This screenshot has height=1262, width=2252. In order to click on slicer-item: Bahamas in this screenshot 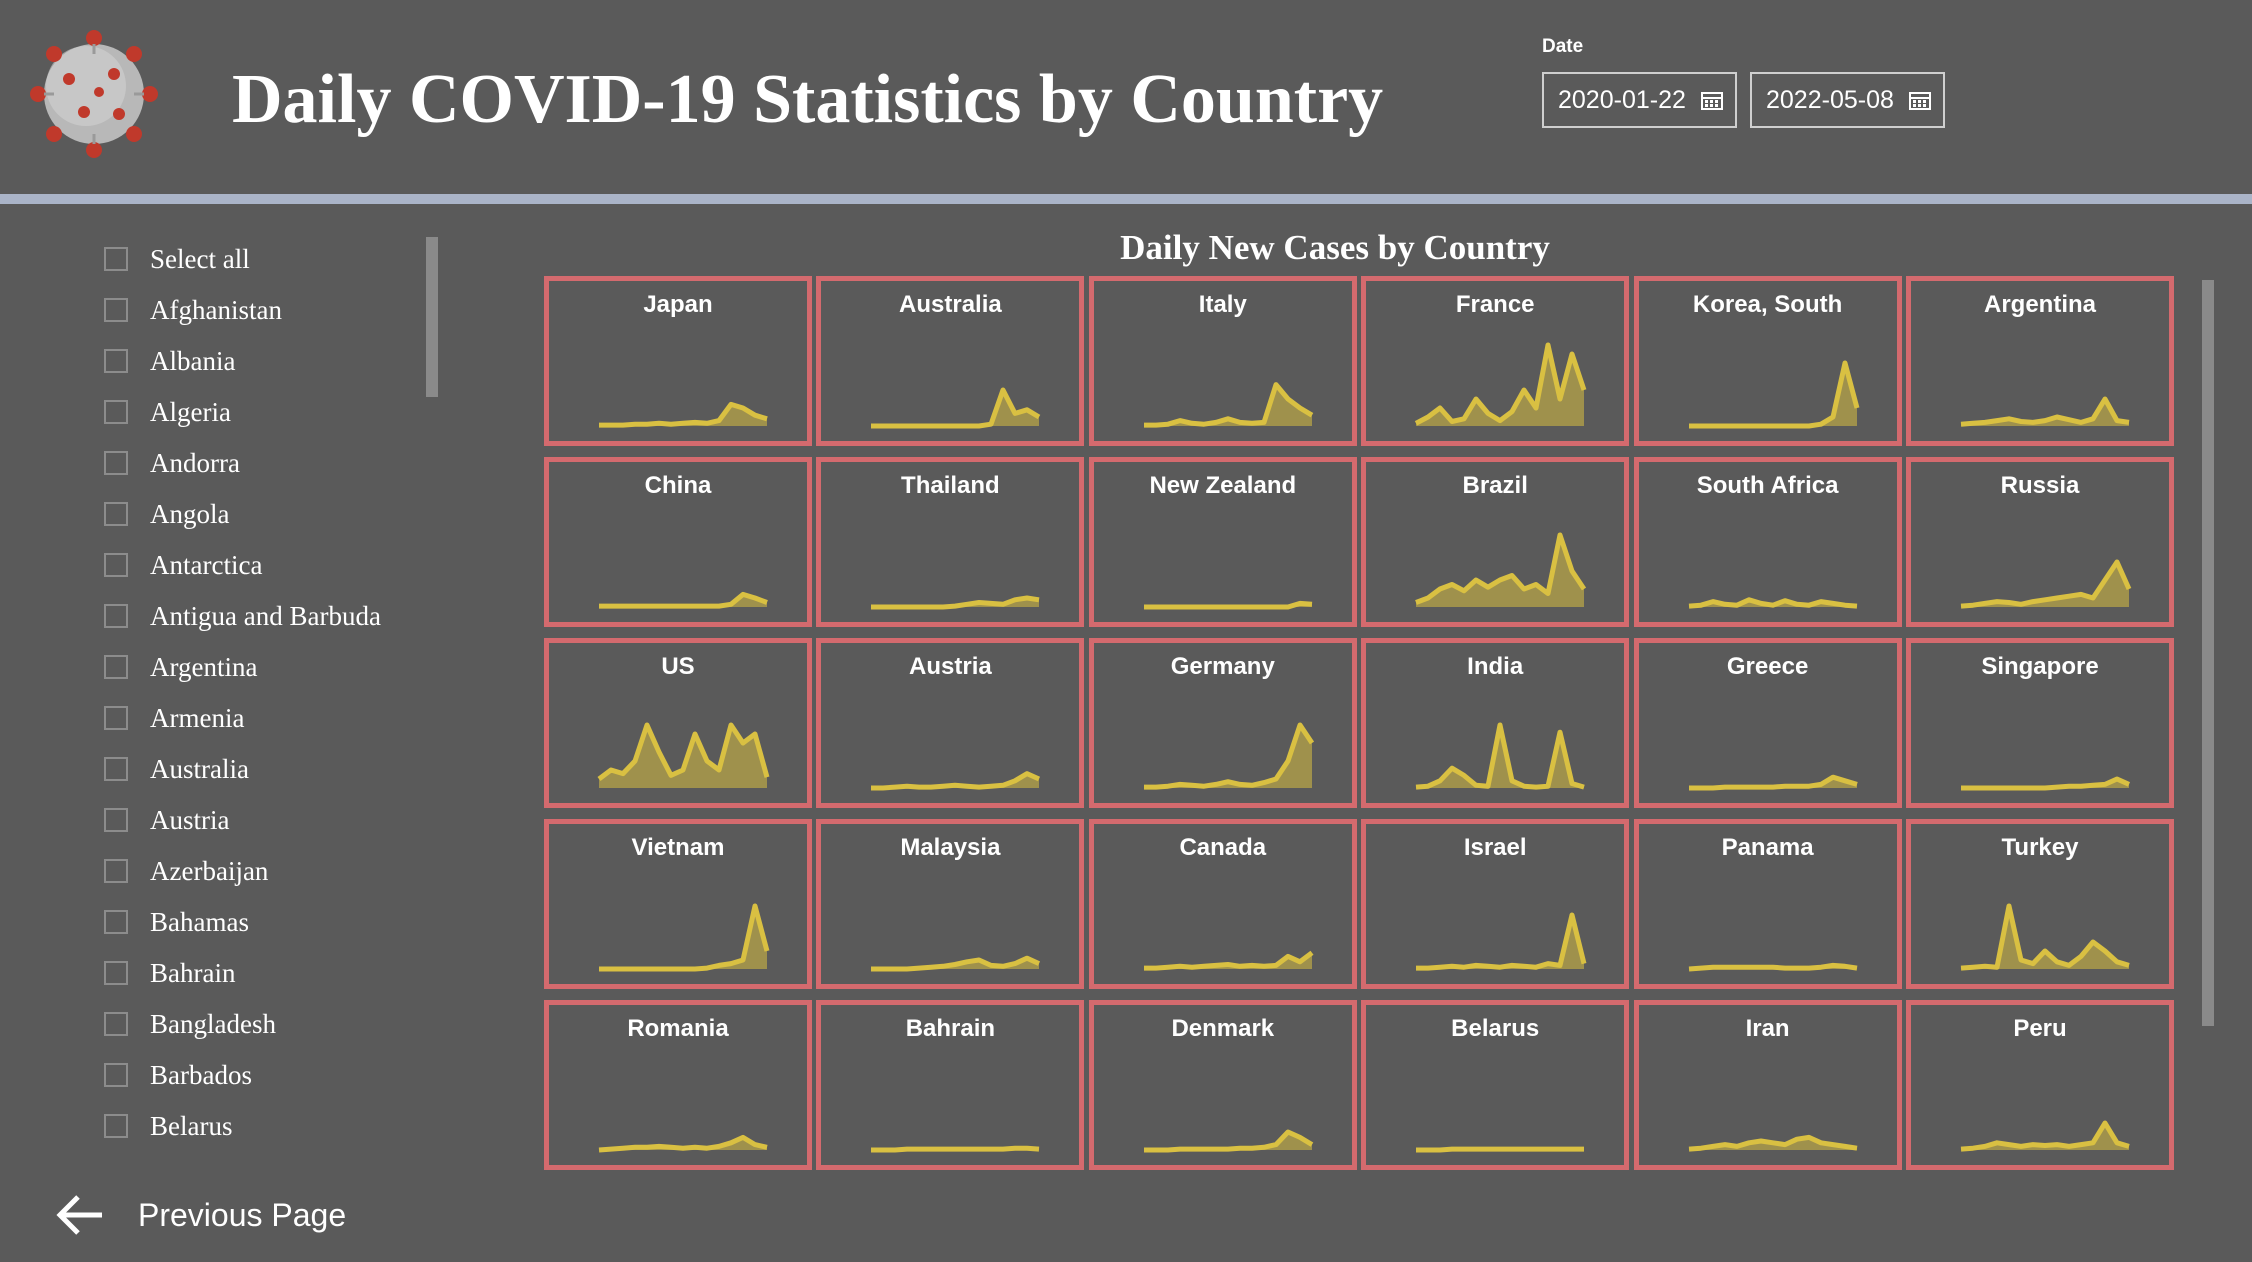, I will do `click(176, 922)`.